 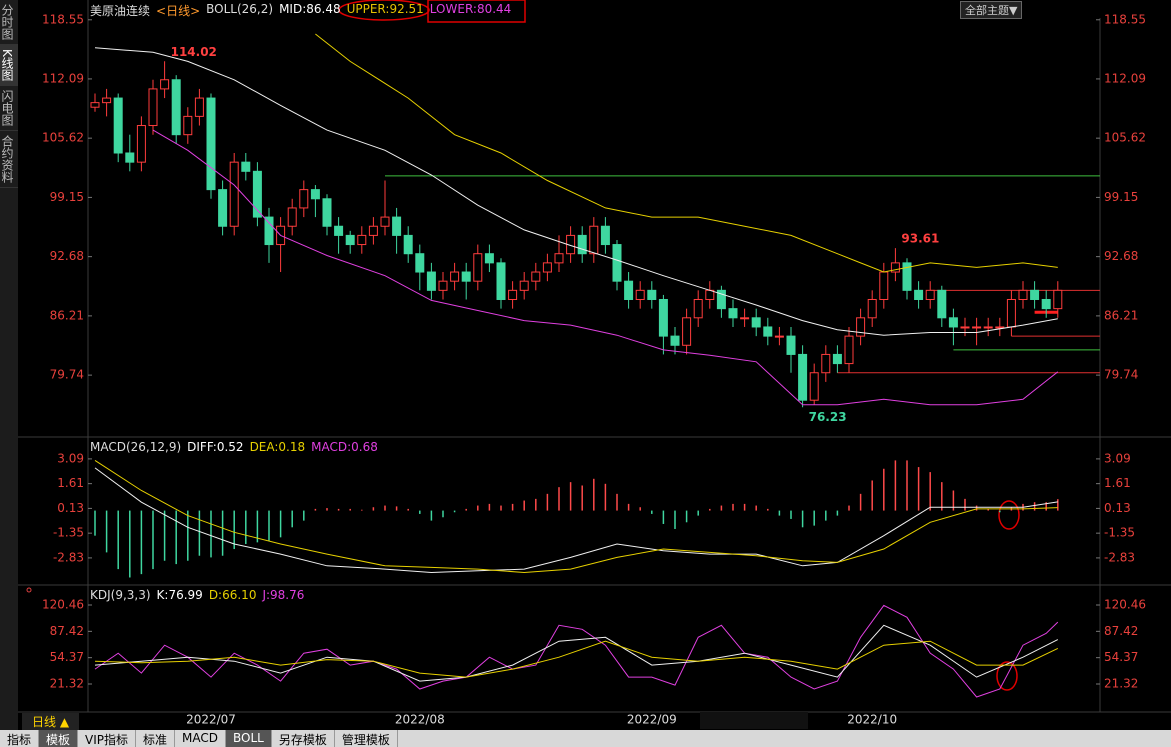 I want to click on y-tick-label: 79.74, so click(x=67, y=375).